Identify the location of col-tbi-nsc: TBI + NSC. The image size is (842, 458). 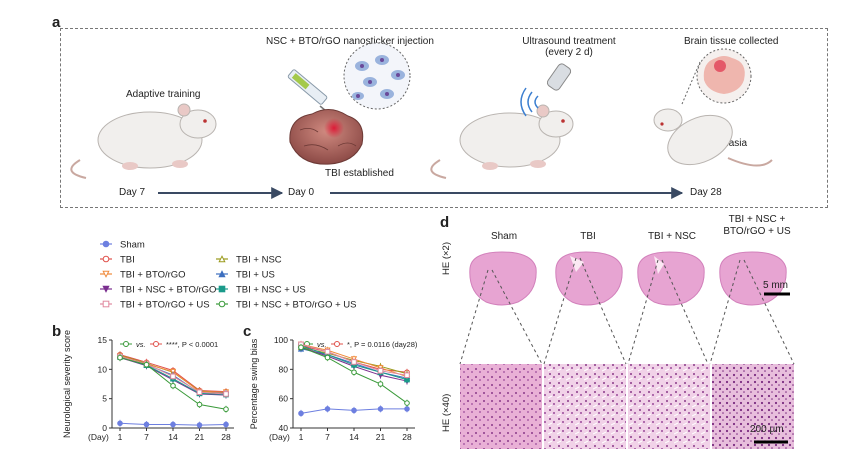
(672, 236).